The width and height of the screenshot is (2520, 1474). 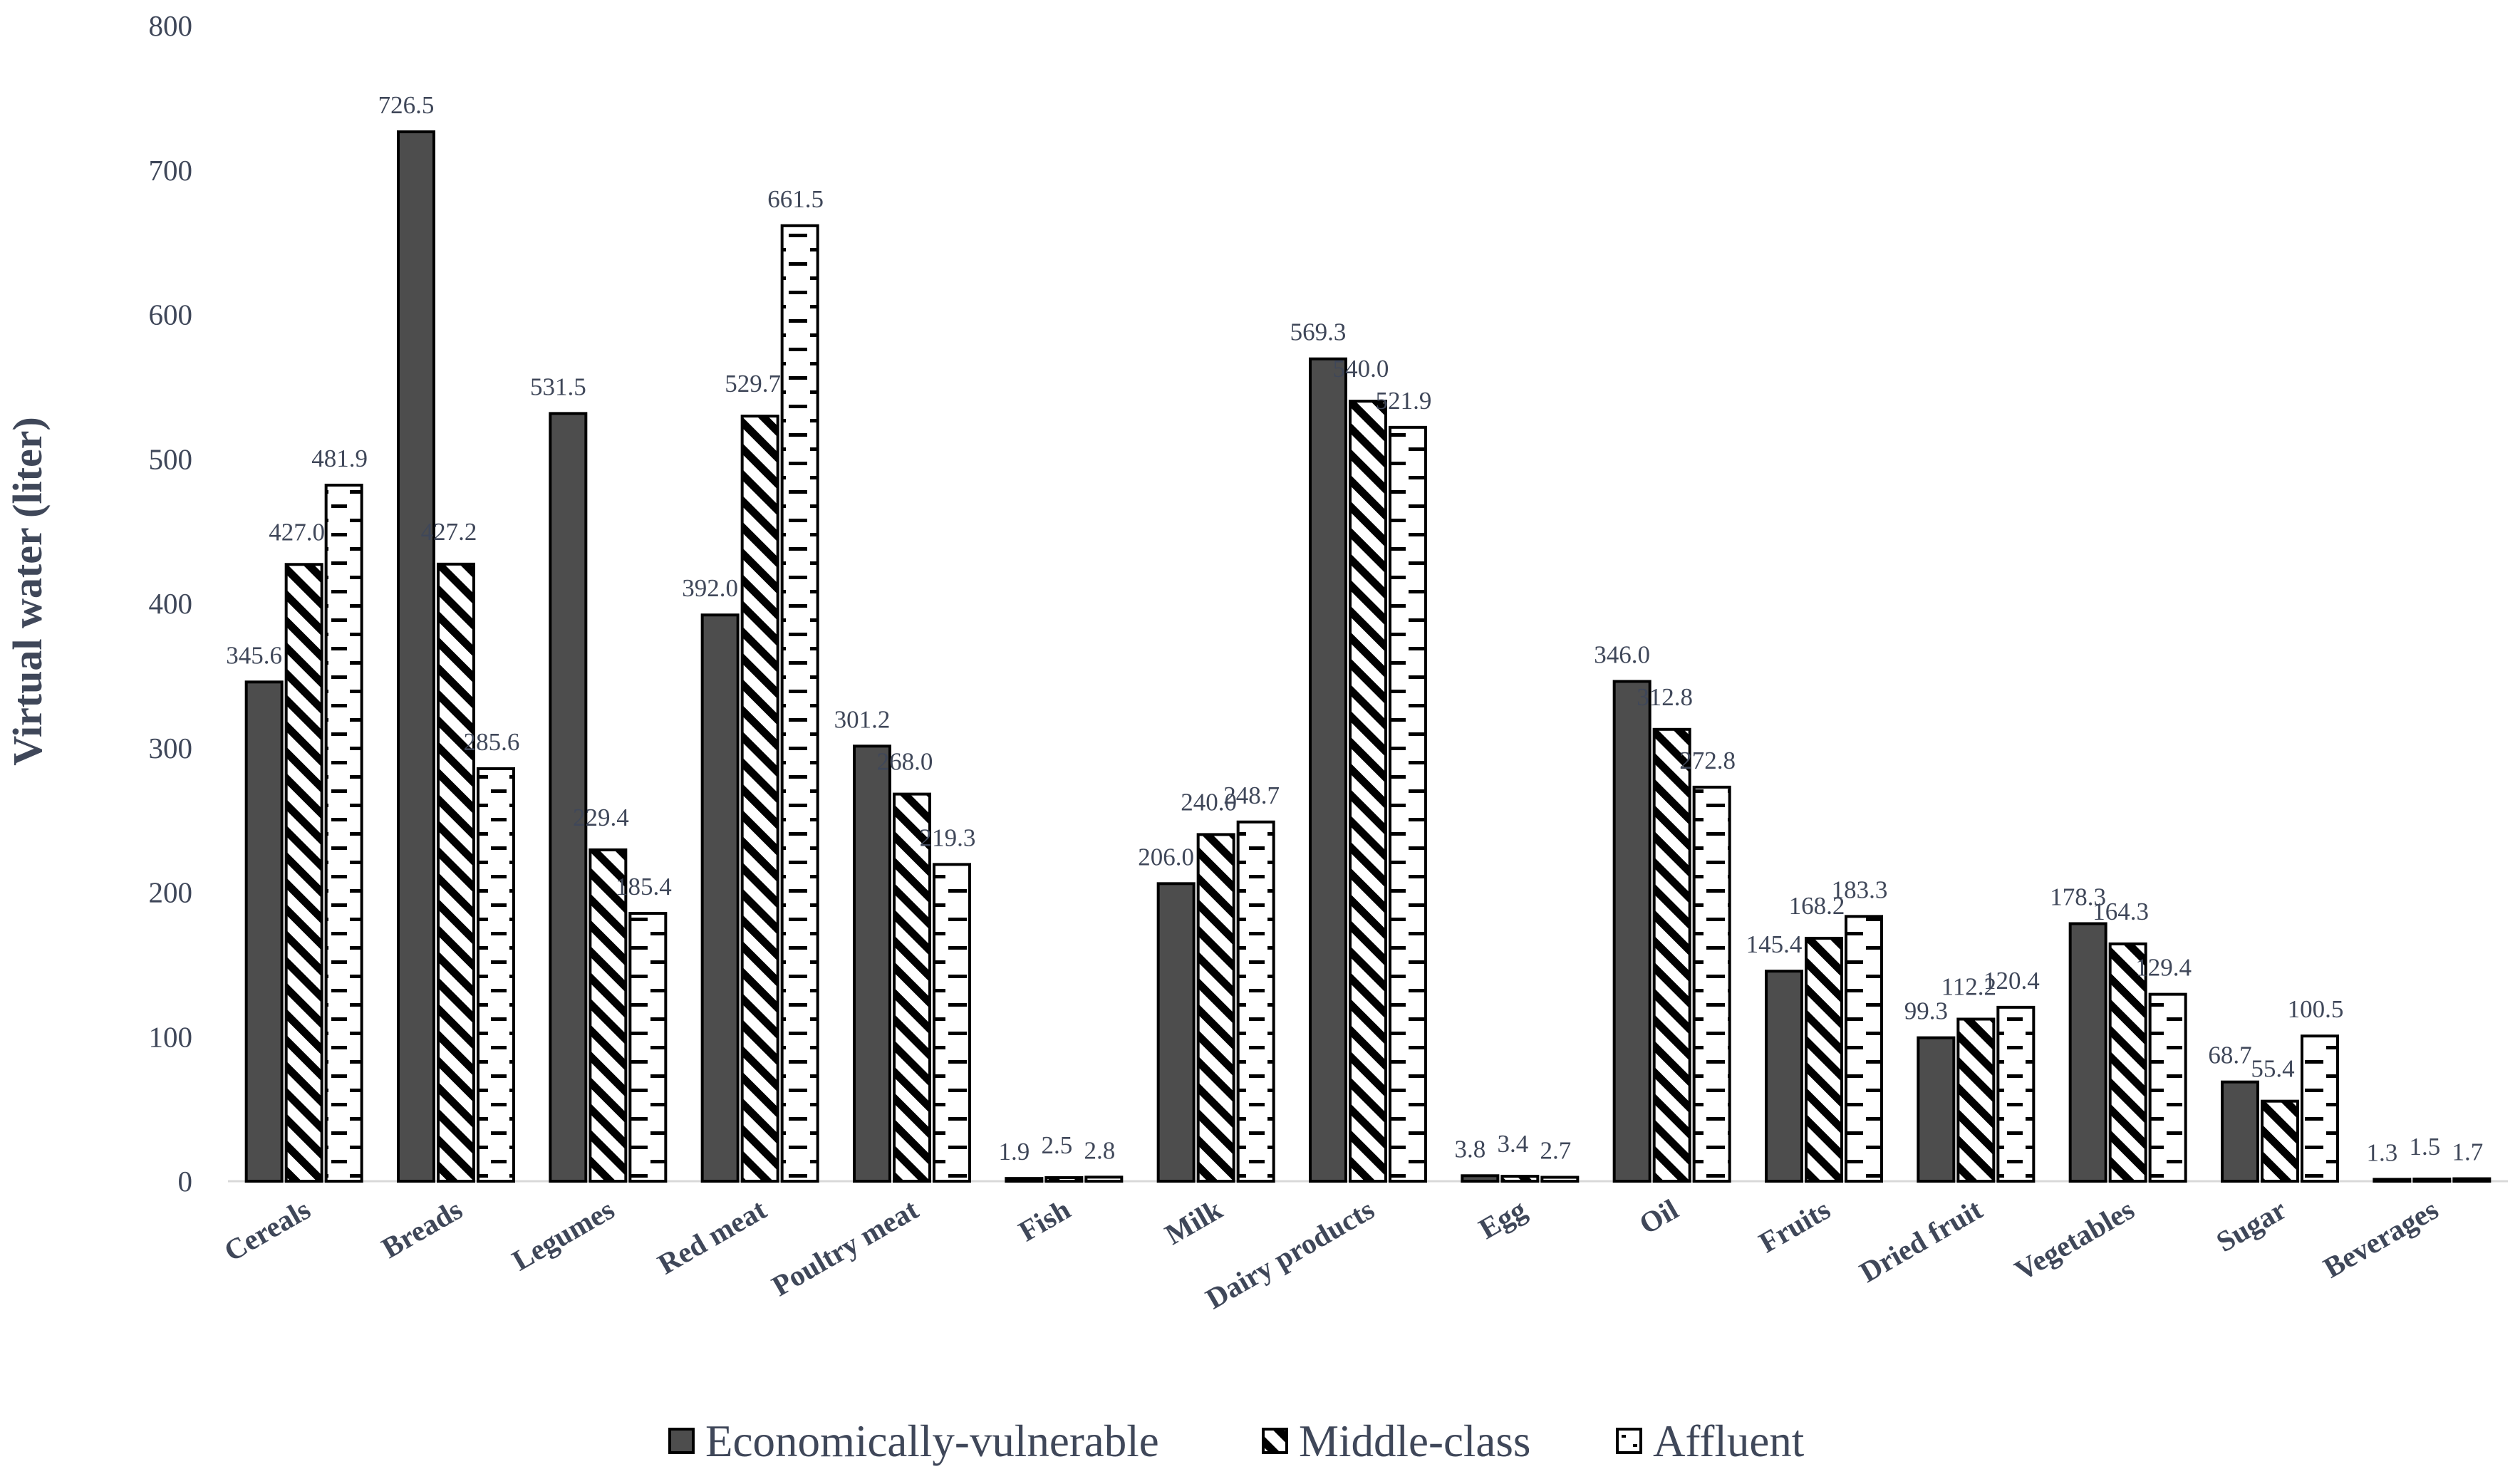 What do you see at coordinates (2272, 1069) in the screenshot?
I see `data-label-sugar-middle-class: 55.4` at bounding box center [2272, 1069].